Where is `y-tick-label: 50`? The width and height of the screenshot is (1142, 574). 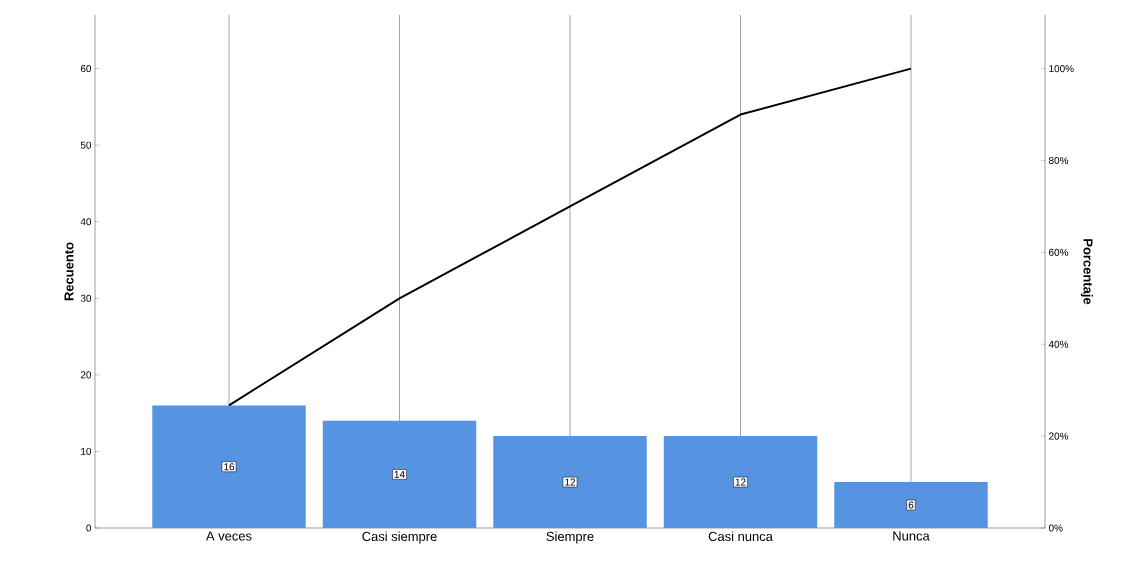 y-tick-label: 50 is located at coordinates (86, 145).